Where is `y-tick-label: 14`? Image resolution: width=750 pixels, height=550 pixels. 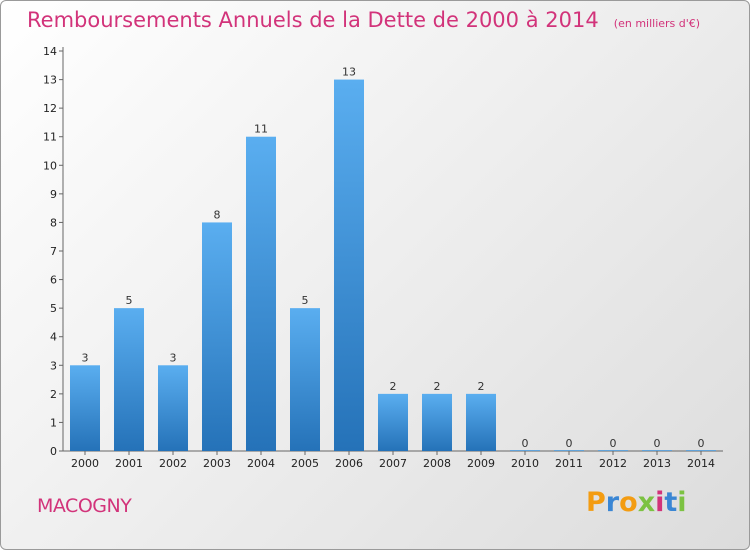 y-tick-label: 14 is located at coordinates (50, 51).